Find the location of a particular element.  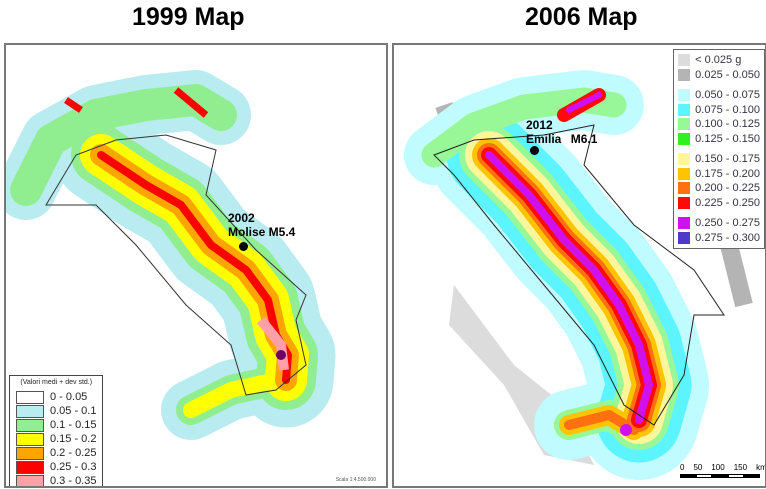

legend-item: 0.100 - 0.125 is located at coordinates (717, 124).